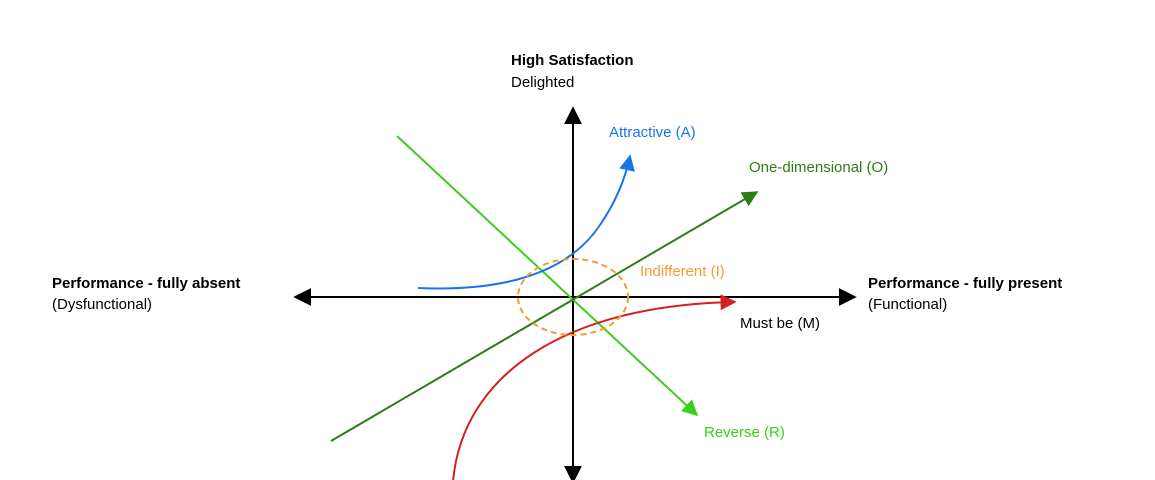 The image size is (1155, 480). Describe the element at coordinates (744, 432) in the screenshot. I see `reverse-label: Reverse (R)` at that location.